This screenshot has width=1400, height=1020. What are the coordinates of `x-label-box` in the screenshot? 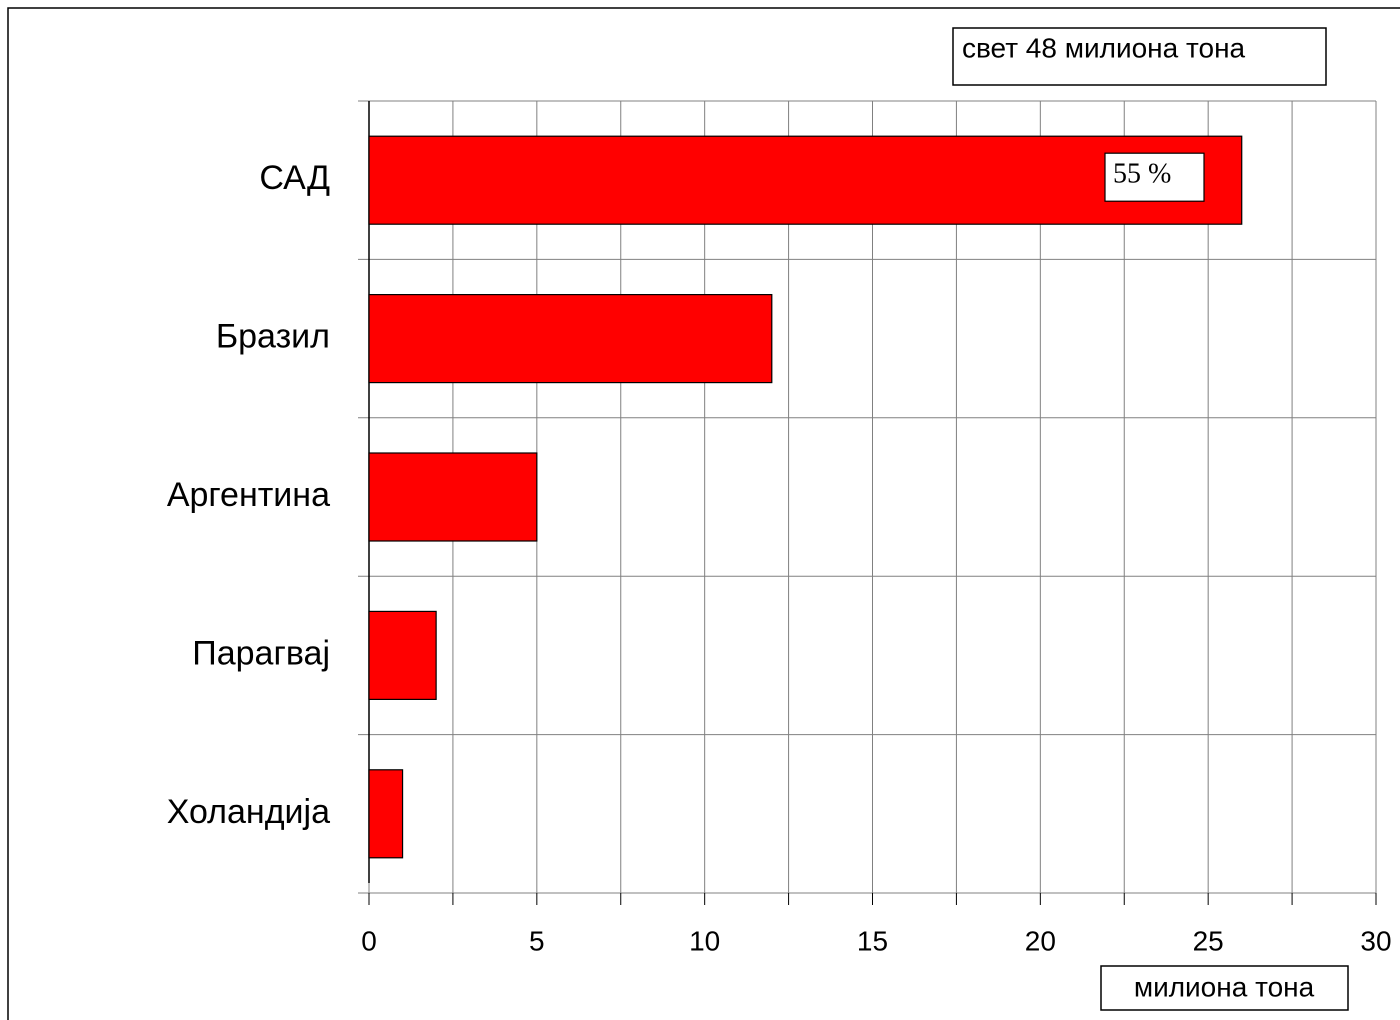 It's located at (1224, 988).